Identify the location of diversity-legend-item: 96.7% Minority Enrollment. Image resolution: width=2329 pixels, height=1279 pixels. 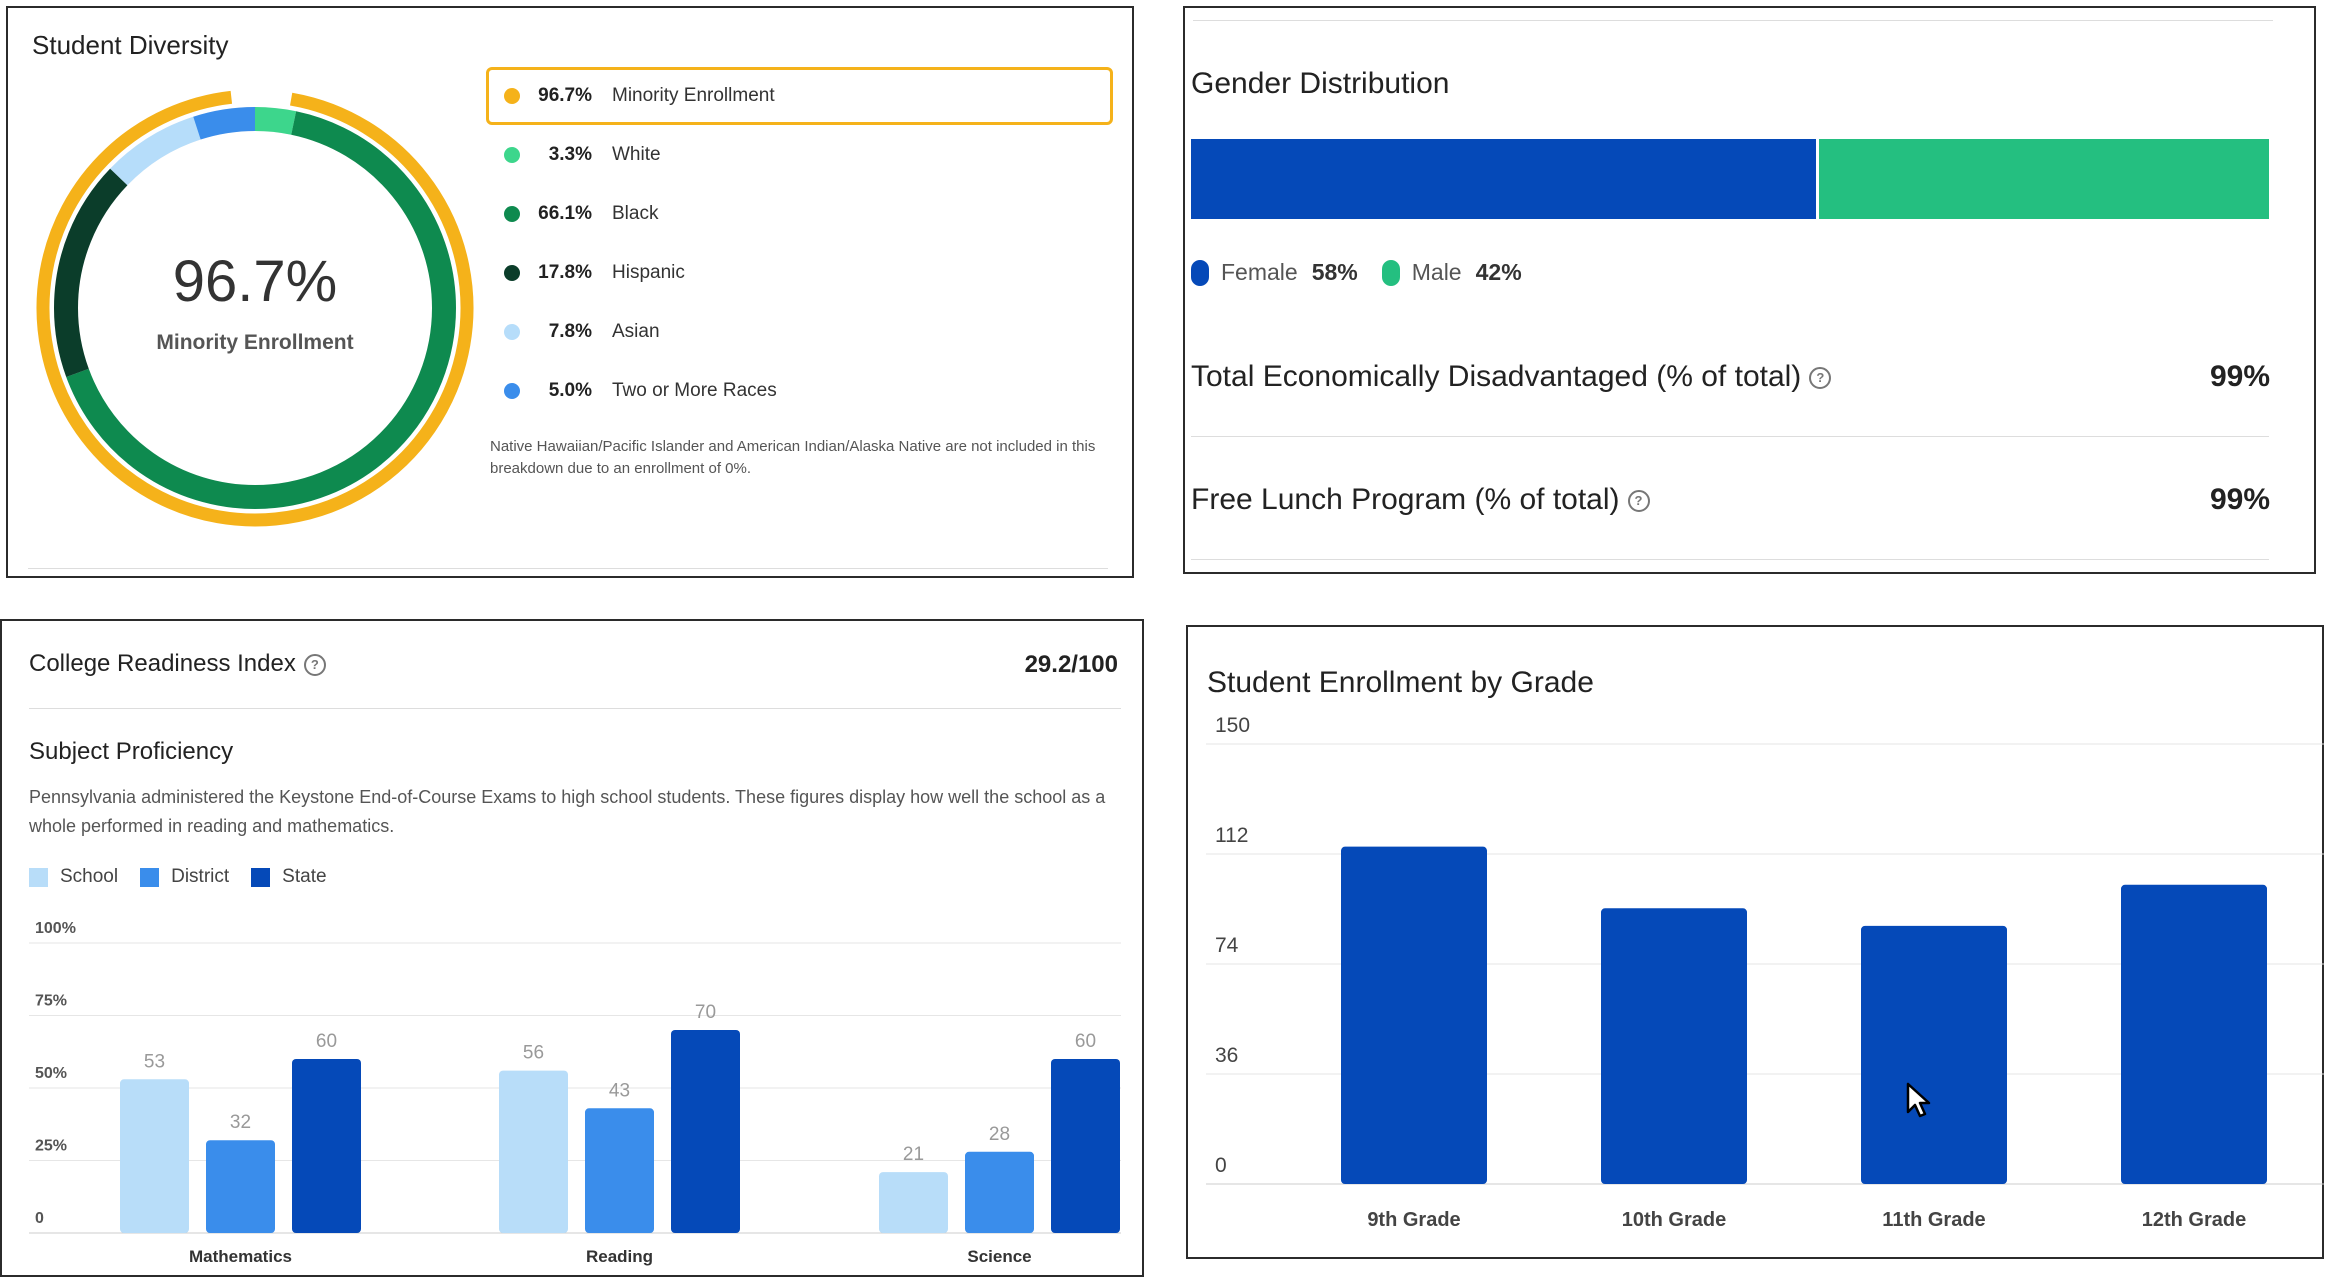
(639, 96).